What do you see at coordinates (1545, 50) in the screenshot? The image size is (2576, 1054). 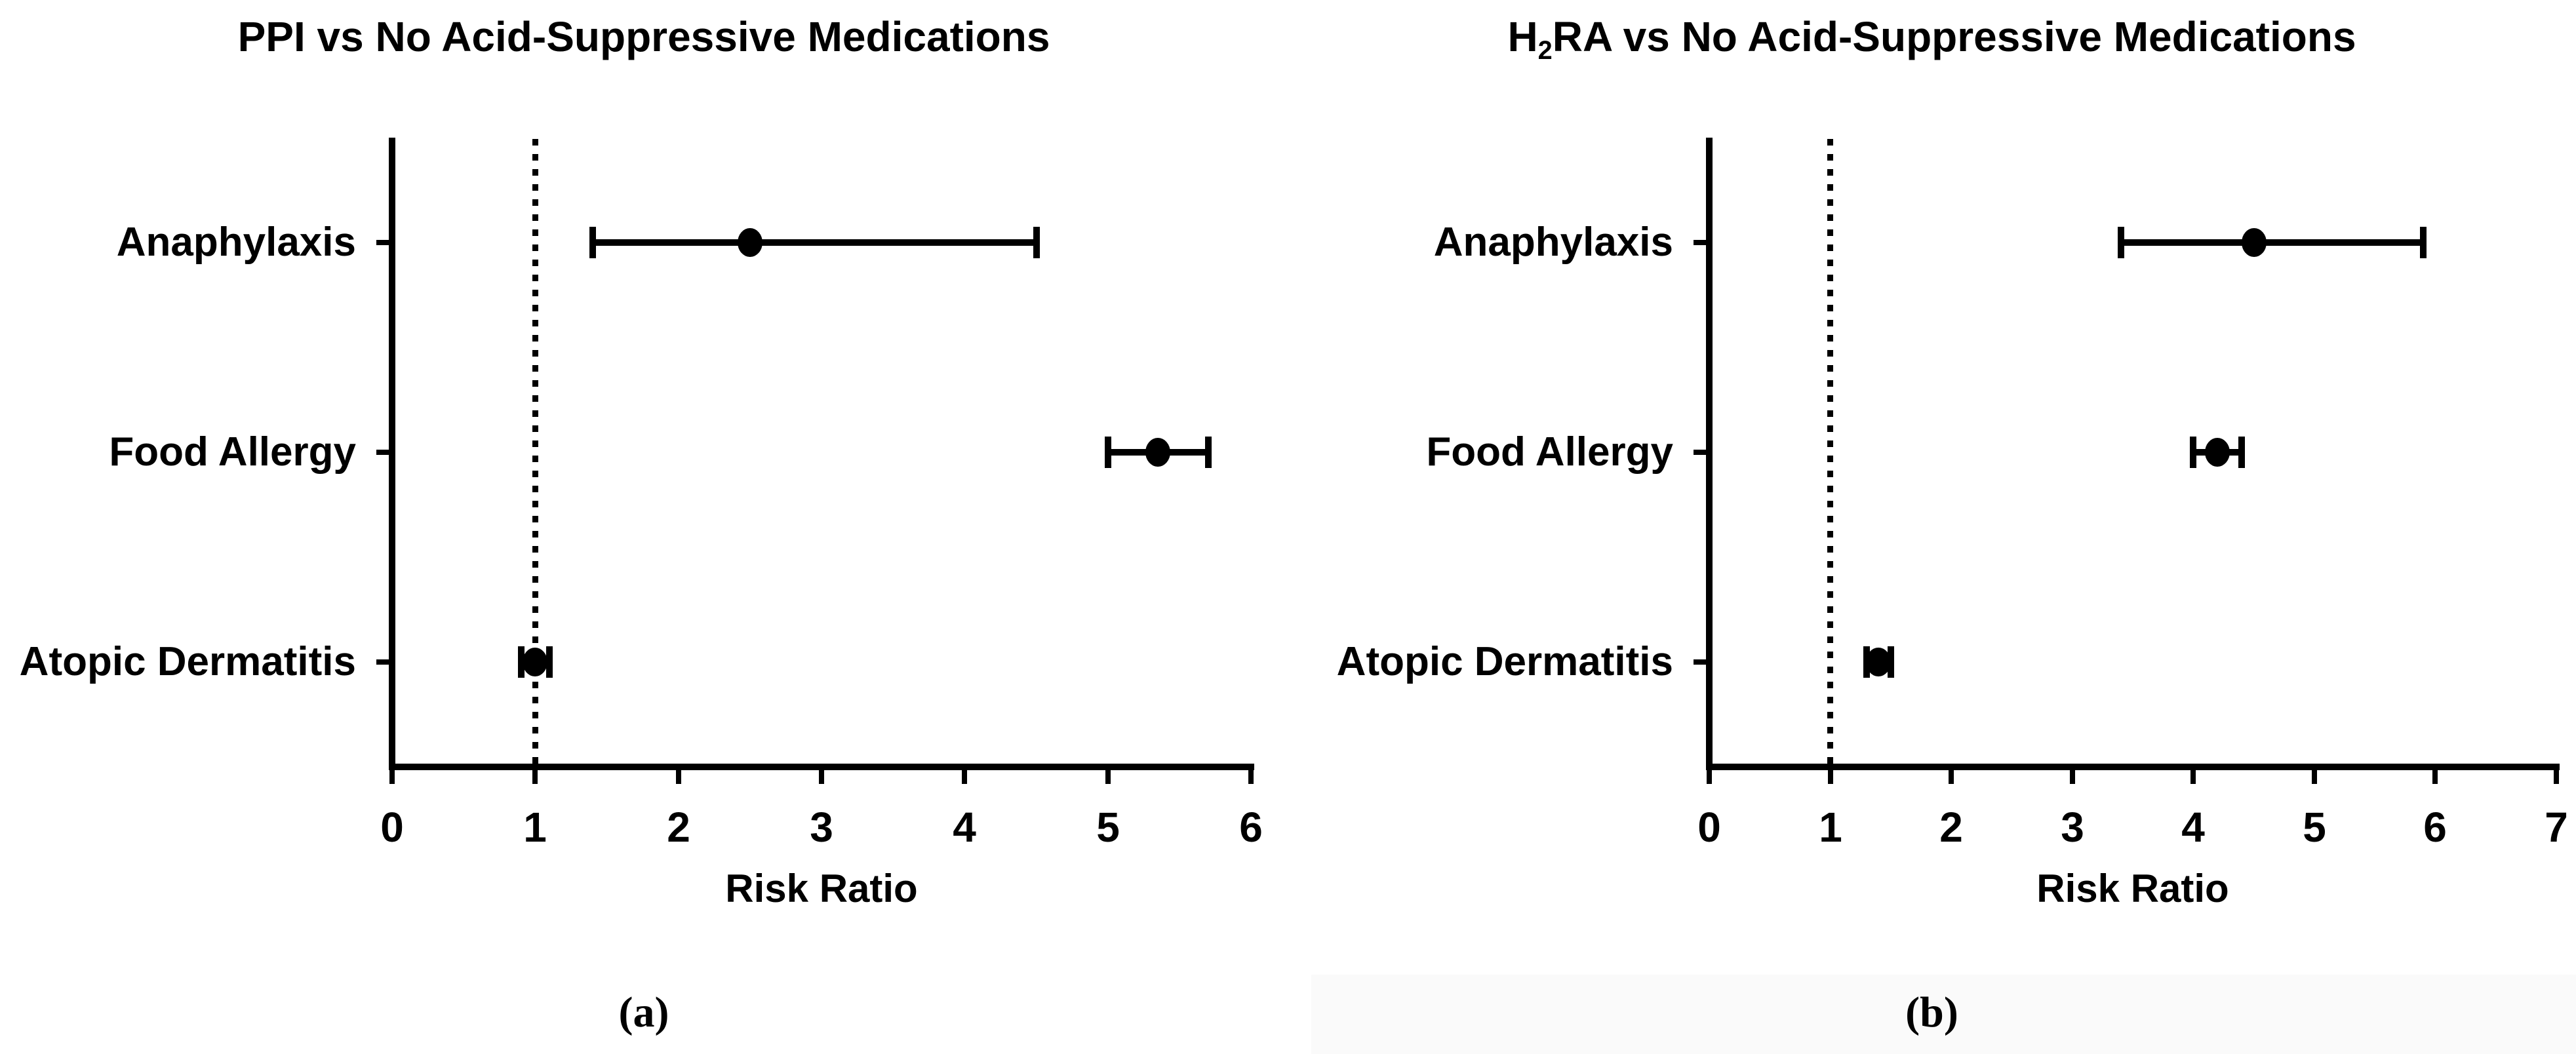 I see `chart-title-subscript: 2` at bounding box center [1545, 50].